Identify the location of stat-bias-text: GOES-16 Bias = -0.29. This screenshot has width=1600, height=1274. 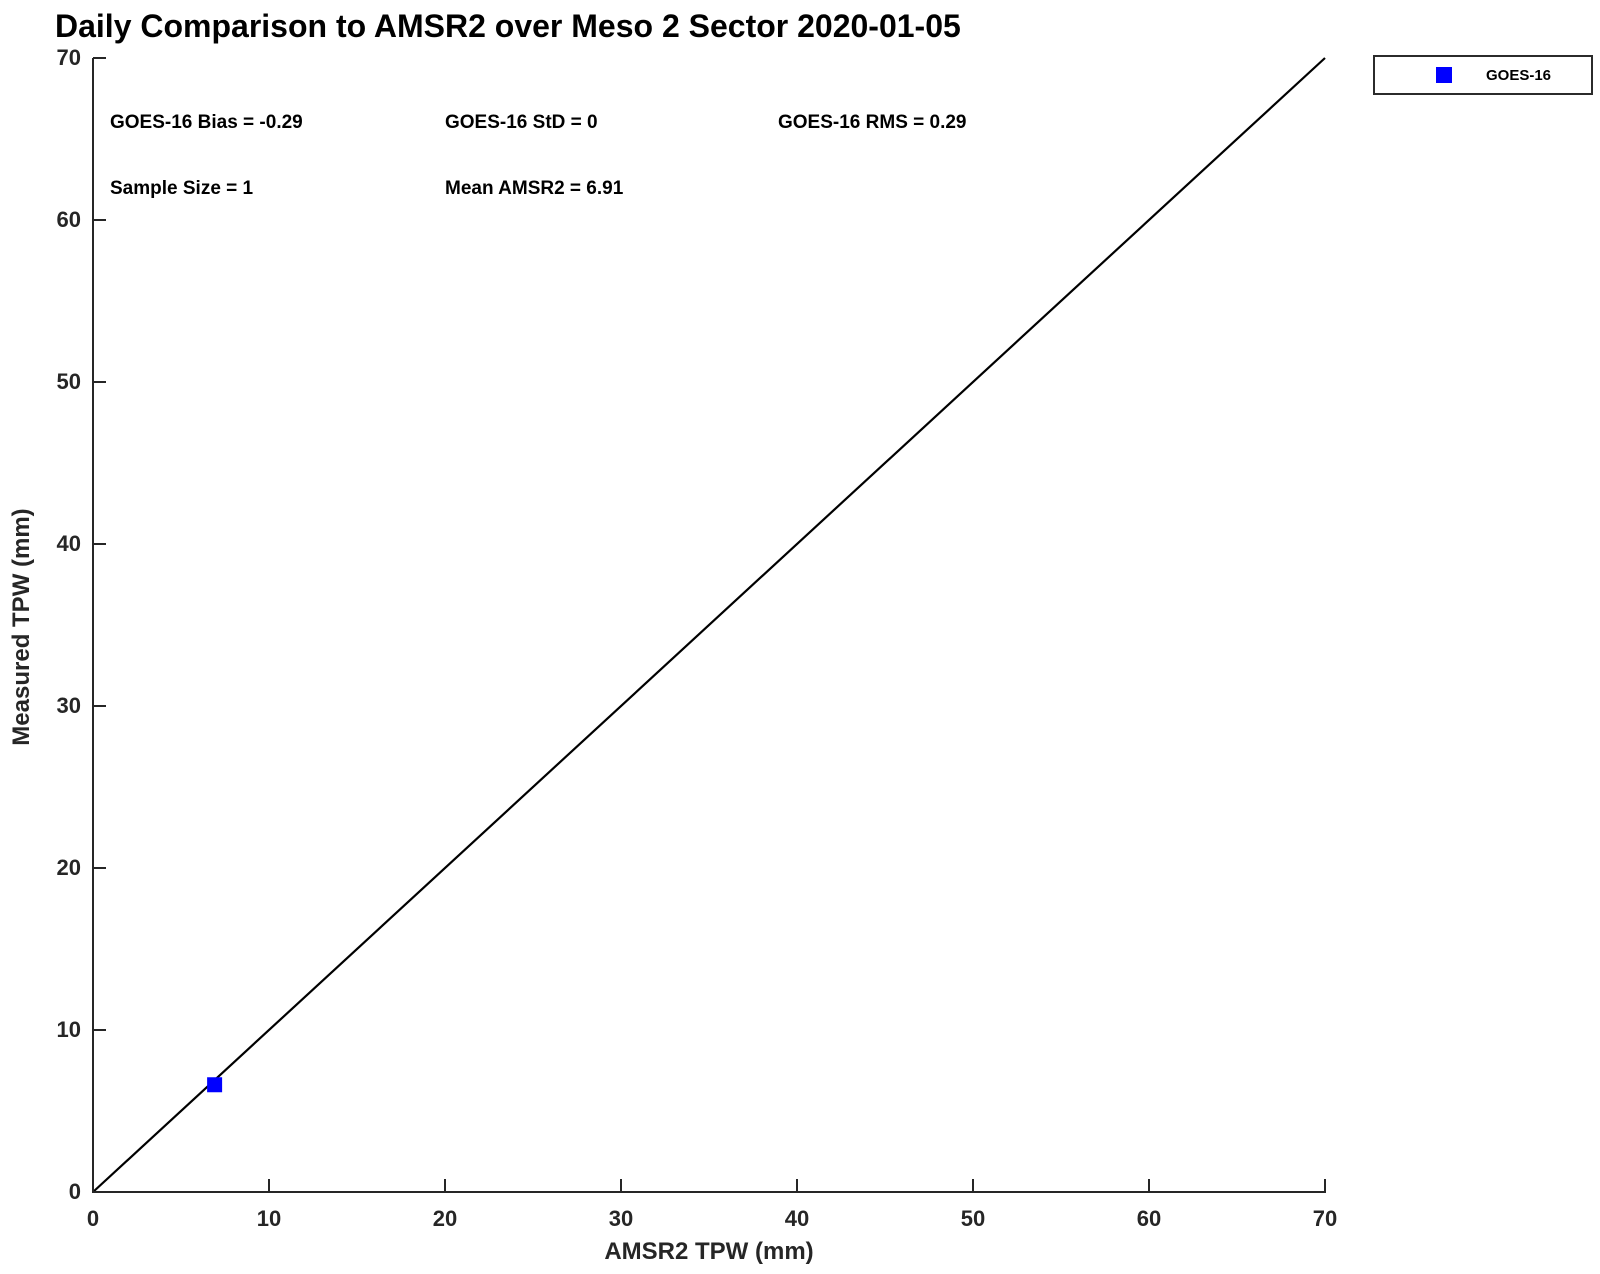
(206, 122).